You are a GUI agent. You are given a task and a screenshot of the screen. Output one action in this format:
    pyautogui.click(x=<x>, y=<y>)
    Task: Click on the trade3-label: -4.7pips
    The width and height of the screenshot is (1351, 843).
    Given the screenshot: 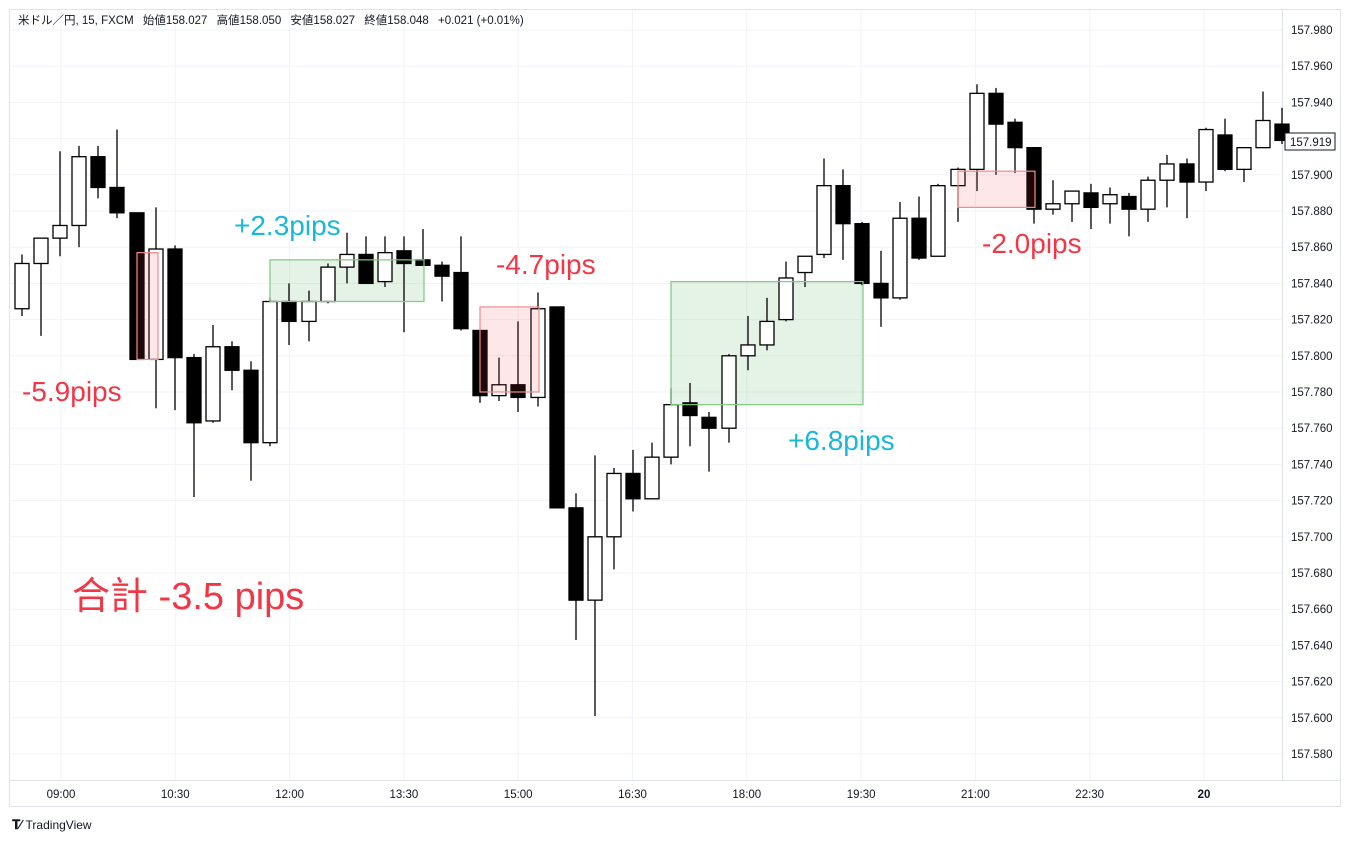 What is the action you would take?
    pyautogui.click(x=546, y=264)
    